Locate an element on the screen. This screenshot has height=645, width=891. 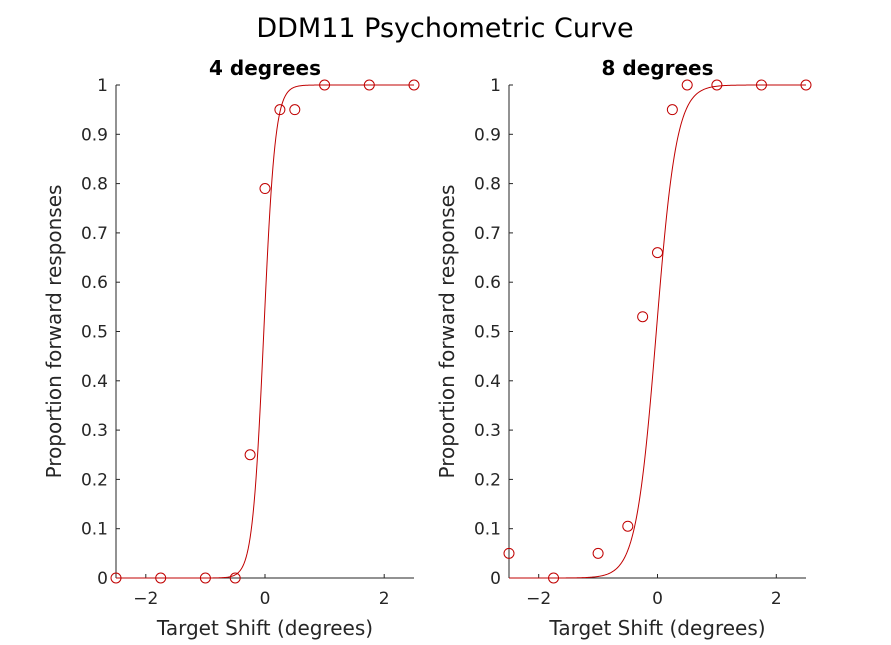
figure-title: DDM11 Psychometric Curve is located at coordinates (444, 28).